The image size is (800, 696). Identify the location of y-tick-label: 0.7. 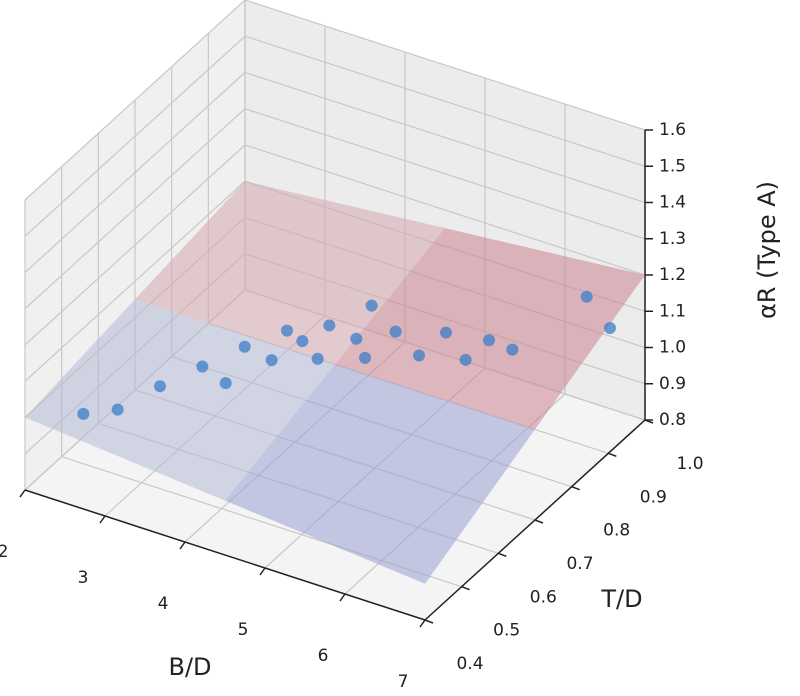
(579, 564).